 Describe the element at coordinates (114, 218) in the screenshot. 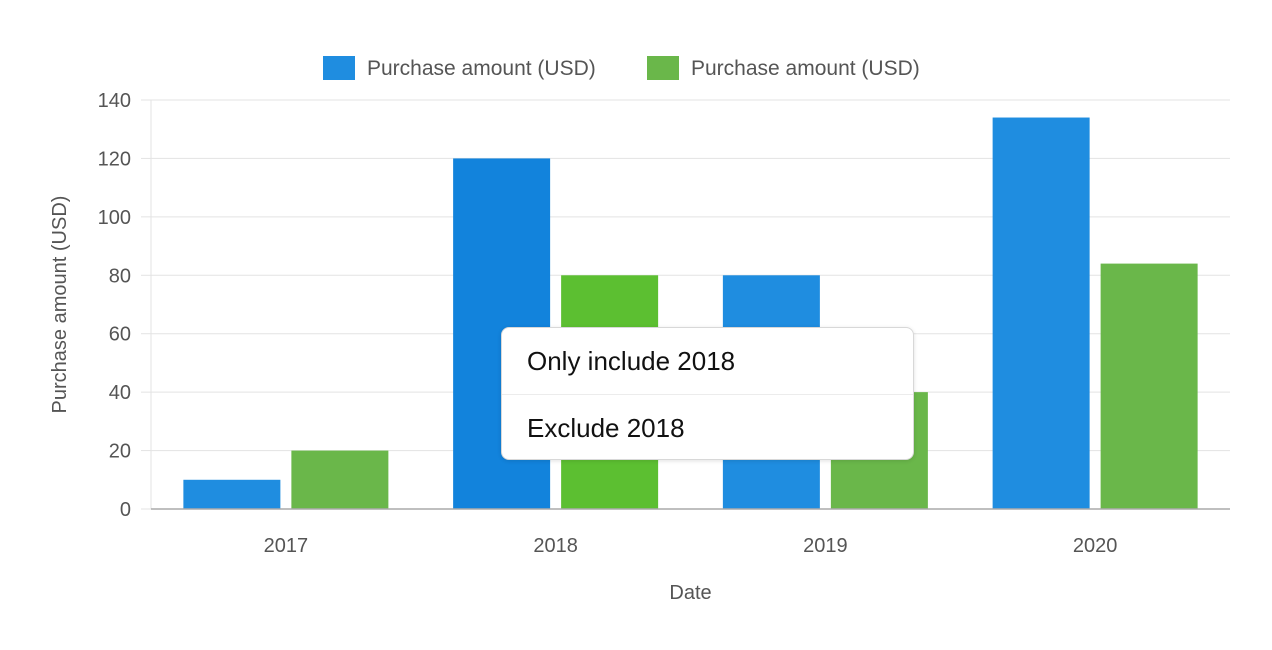

I see `y-tick-label: 100` at that location.